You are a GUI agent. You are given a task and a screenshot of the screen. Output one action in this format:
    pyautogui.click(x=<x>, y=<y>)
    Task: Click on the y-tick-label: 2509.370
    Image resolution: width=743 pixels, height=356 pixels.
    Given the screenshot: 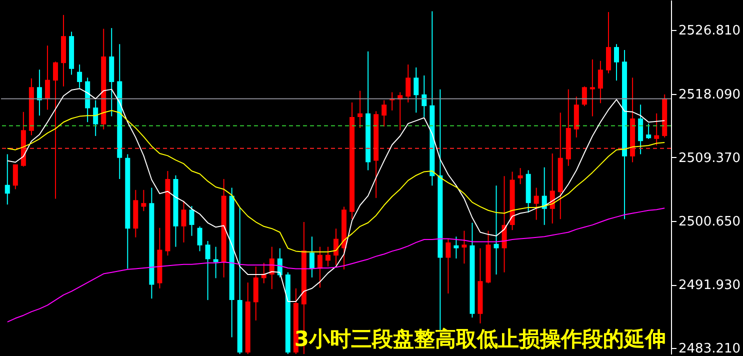 What is the action you would take?
    pyautogui.click(x=709, y=158)
    